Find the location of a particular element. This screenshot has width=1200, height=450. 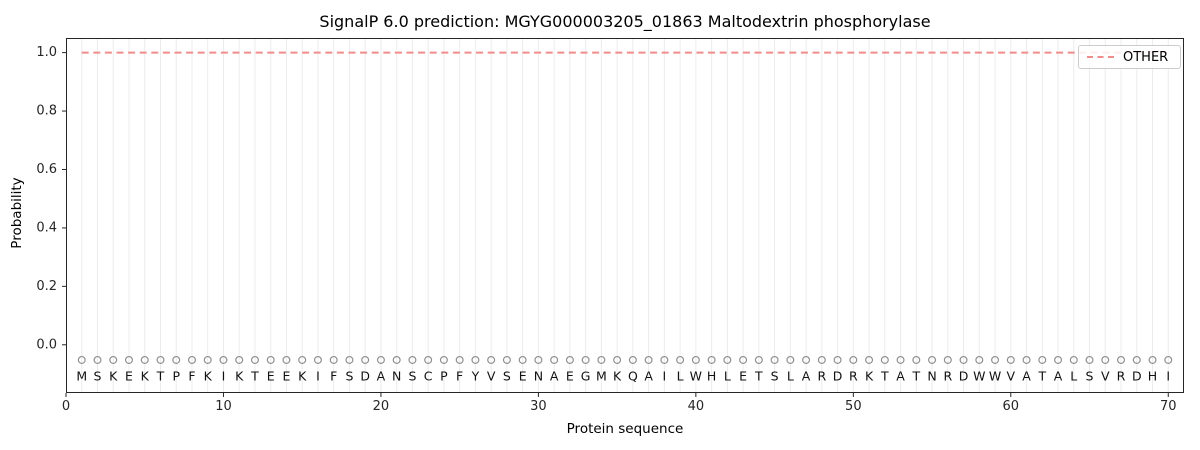

residue-markers is located at coordinates (625, 359).